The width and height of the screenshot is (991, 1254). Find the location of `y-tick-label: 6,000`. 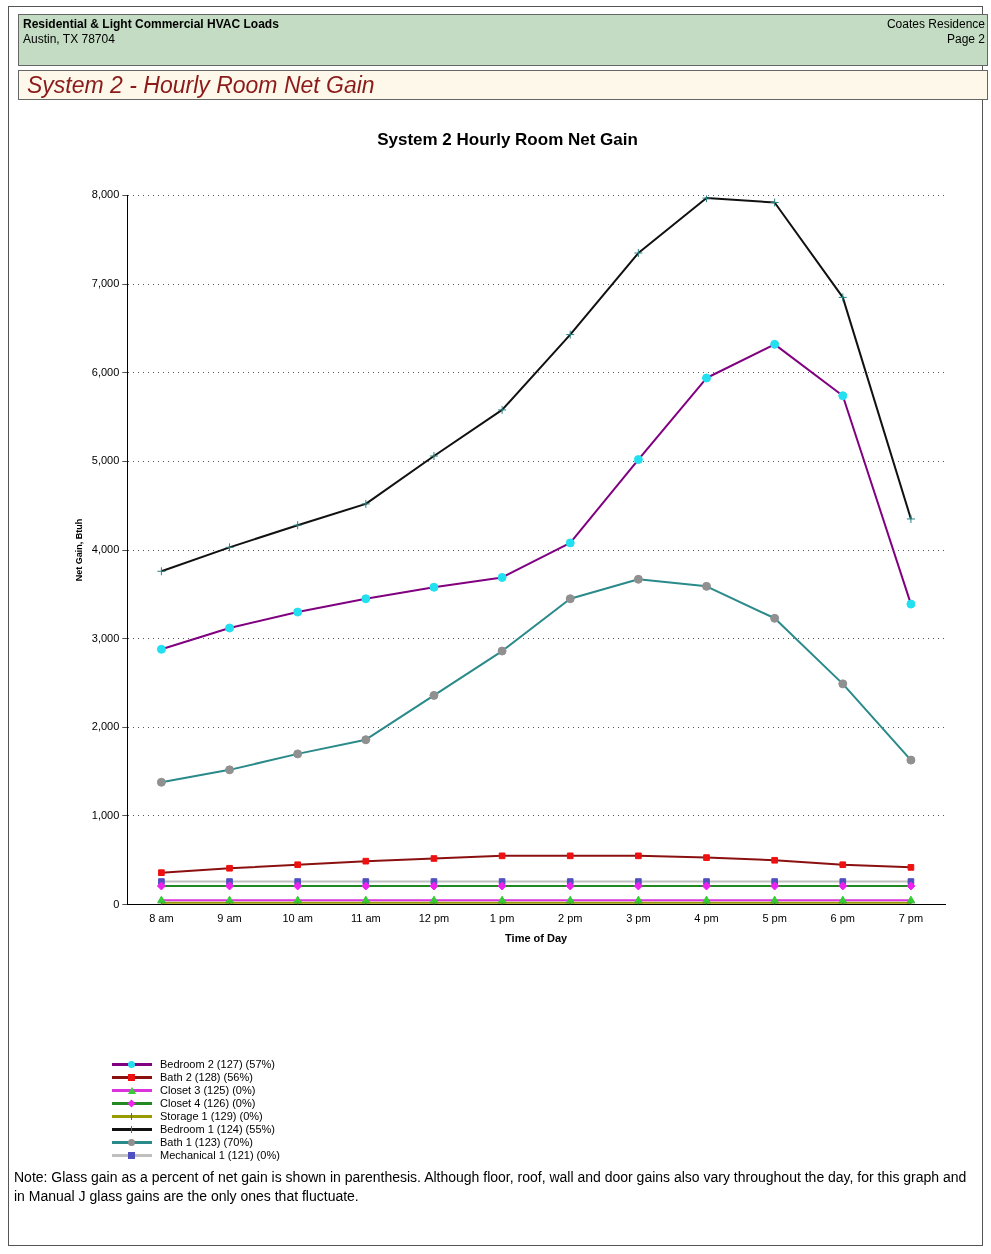

y-tick-label: 6,000 is located at coordinates (105, 371).